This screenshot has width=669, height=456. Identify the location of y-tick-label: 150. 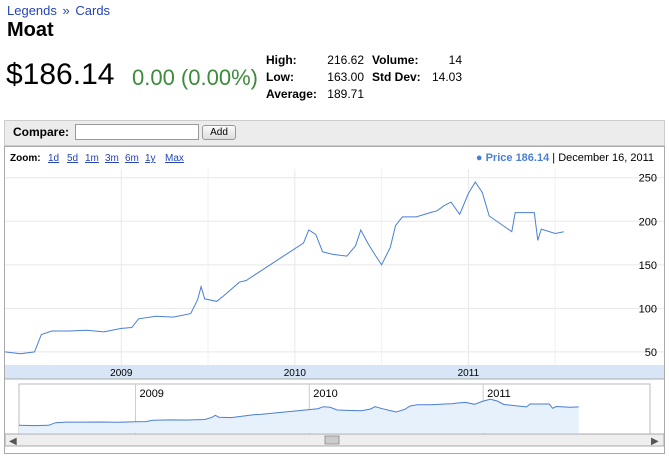
(648, 266).